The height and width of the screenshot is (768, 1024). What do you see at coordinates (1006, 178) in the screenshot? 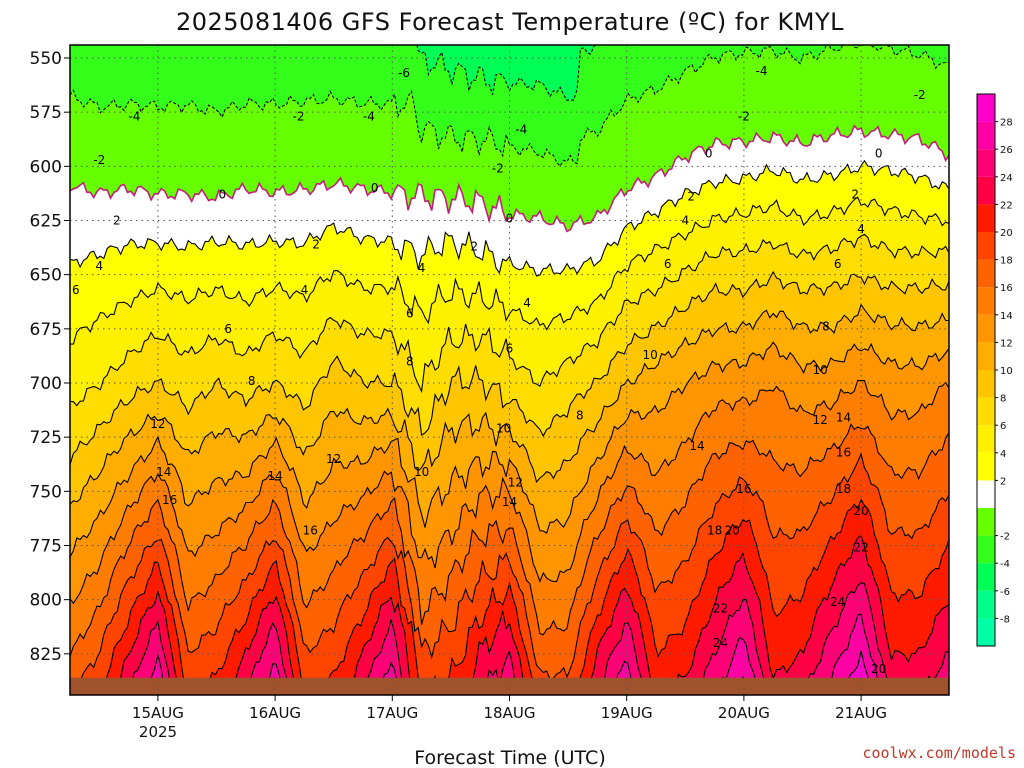
I see `colorbar-tick-label: 24` at bounding box center [1006, 178].